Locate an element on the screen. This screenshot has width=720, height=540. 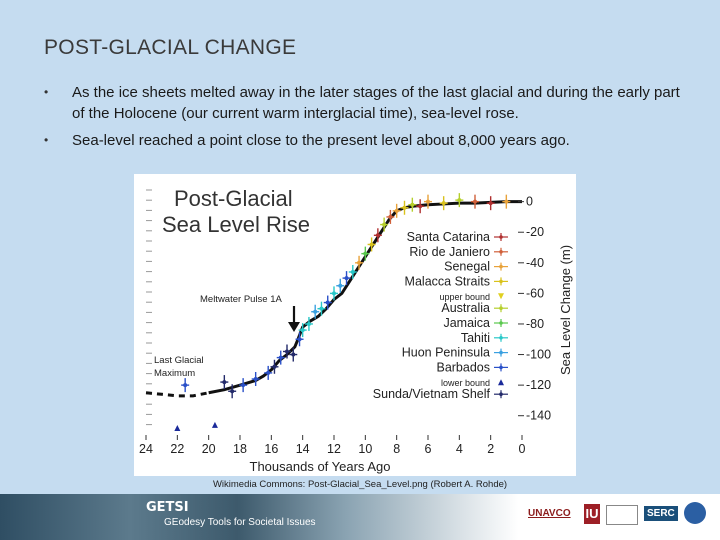
unavco-logo: UNAVCO is located at coordinates (549, 513).